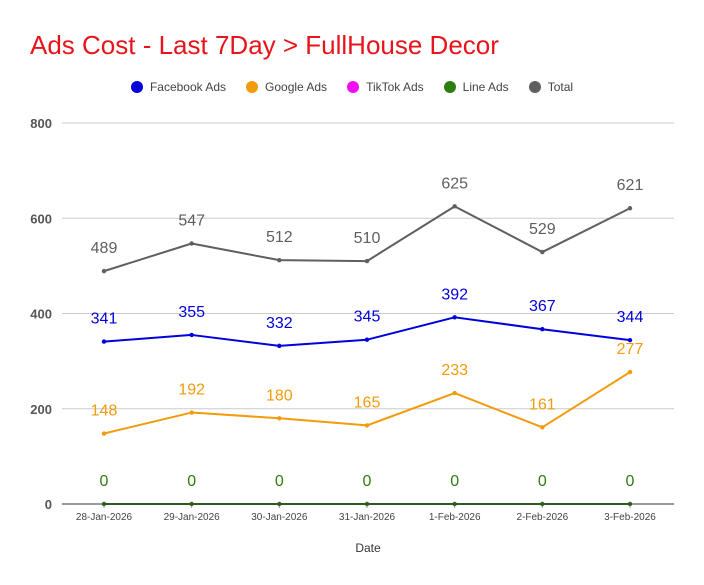 The height and width of the screenshot is (585, 704). I want to click on legend-item-line-ads: Line Ads, so click(476, 87).